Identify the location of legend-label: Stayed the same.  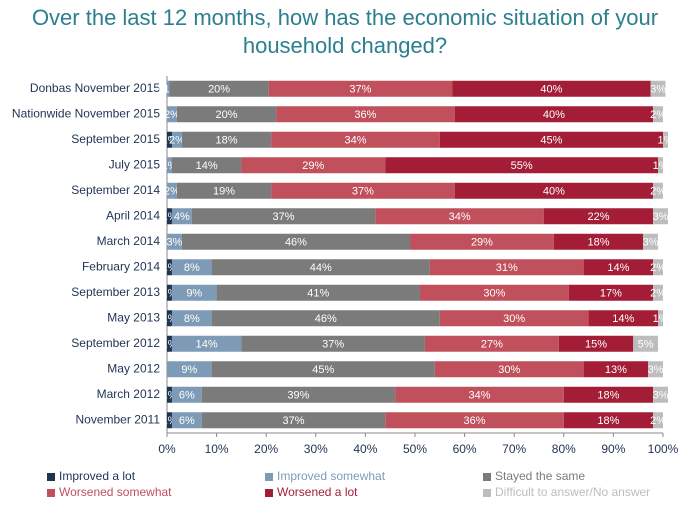
(540, 476).